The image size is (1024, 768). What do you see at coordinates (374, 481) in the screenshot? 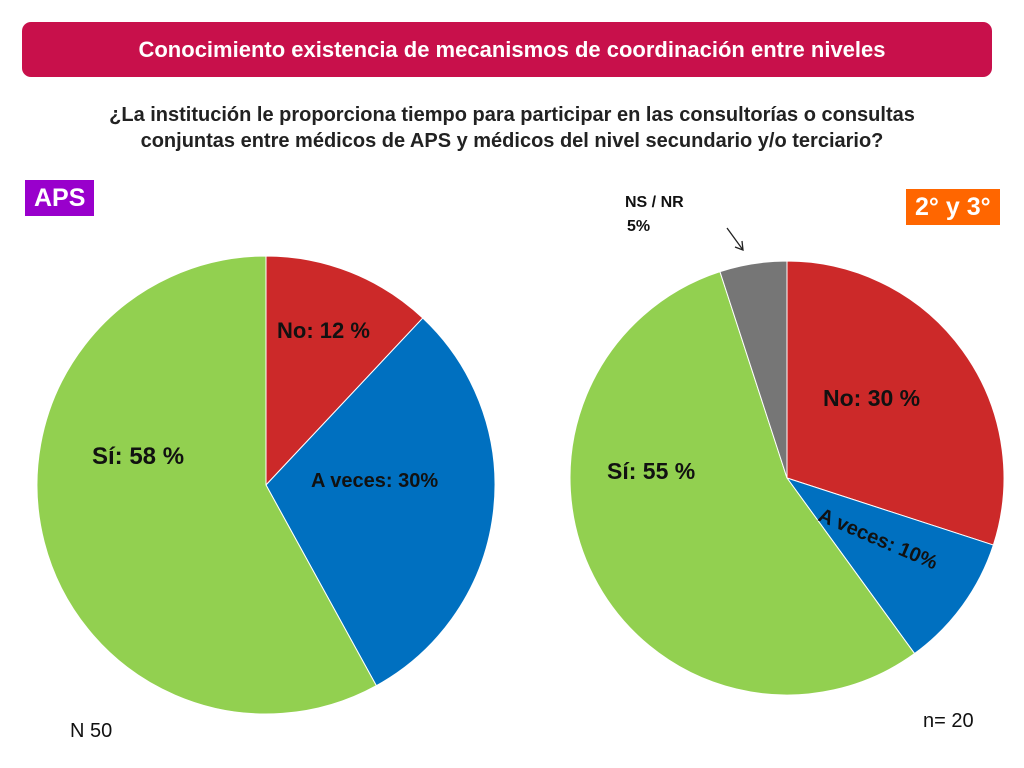
I see `aps-label-a-veces: A veces: 30%` at bounding box center [374, 481].